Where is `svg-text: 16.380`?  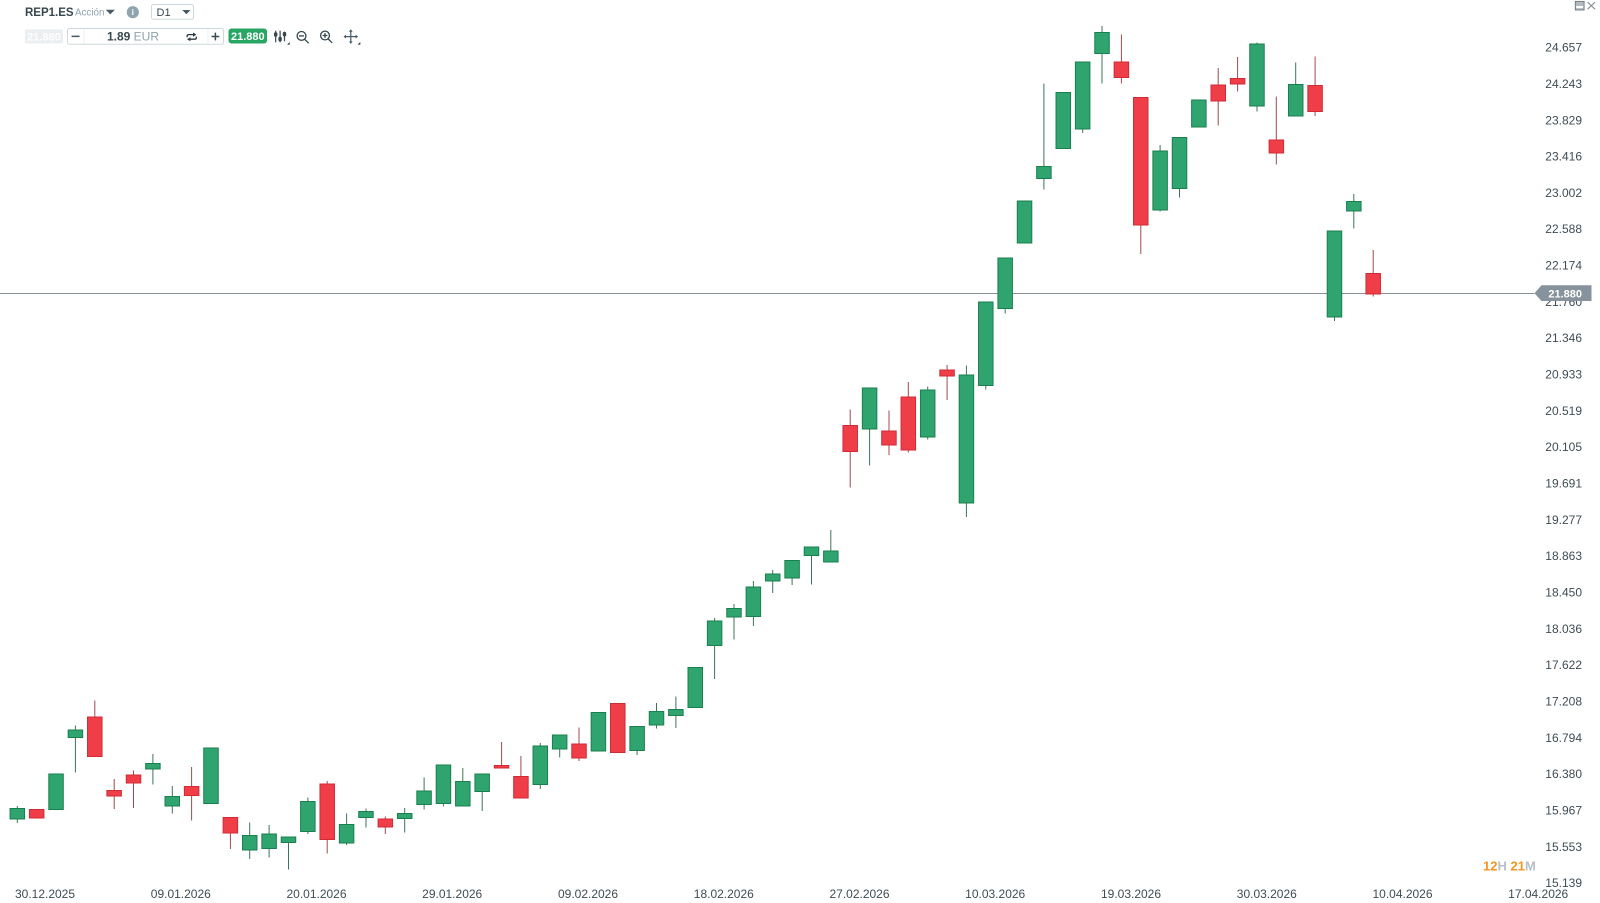
svg-text: 16.380 is located at coordinates (1563, 774).